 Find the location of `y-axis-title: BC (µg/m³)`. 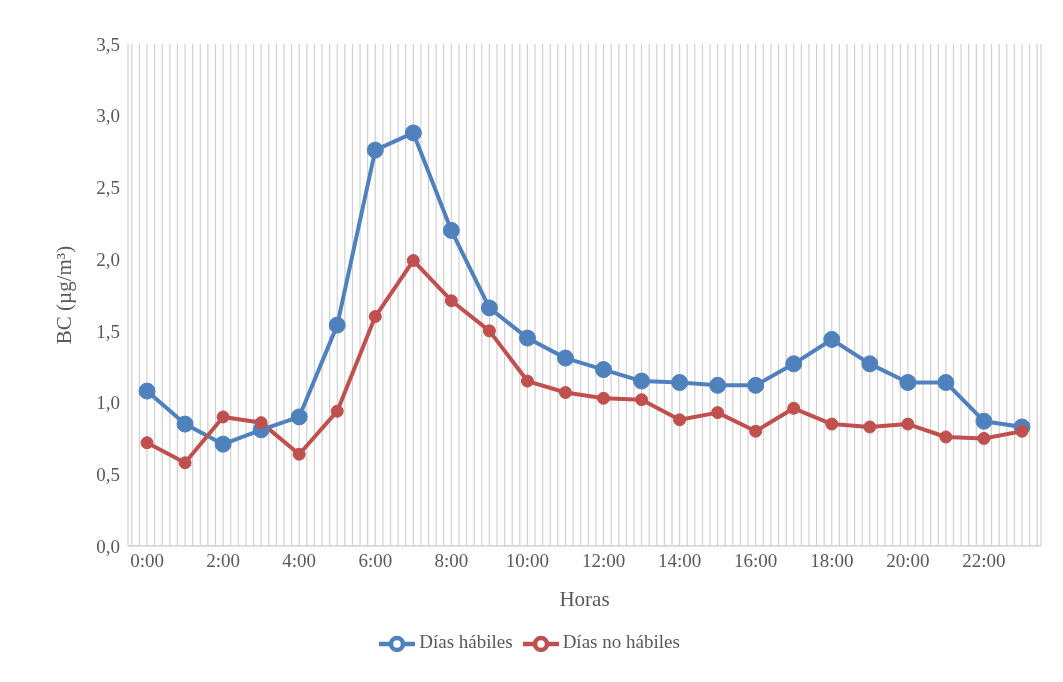

y-axis-title: BC (µg/m³) is located at coordinates (64, 295).